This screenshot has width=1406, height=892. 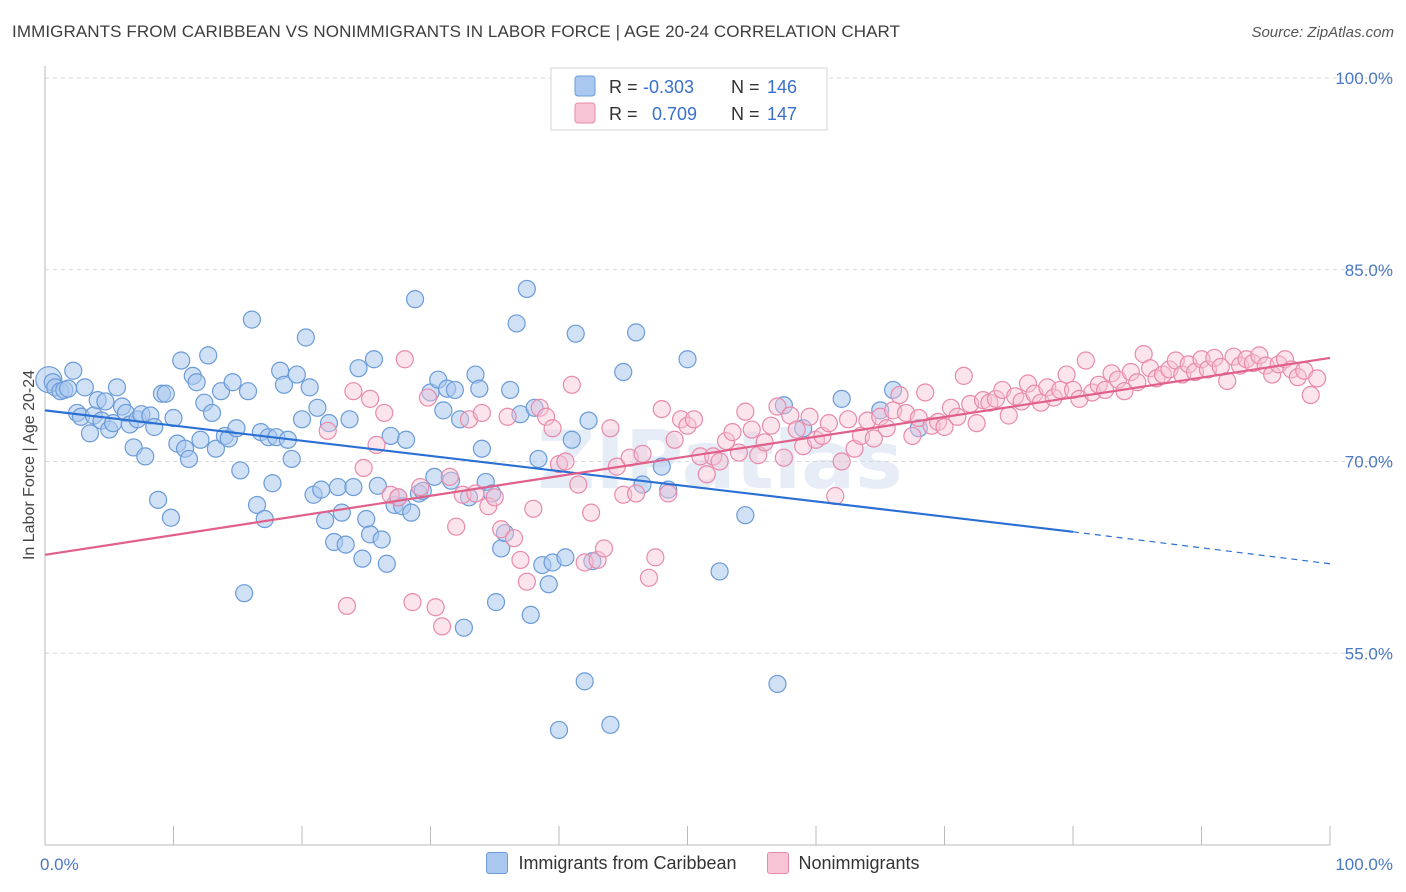 What do you see at coordinates (843, 863) in the screenshot?
I see `bottom-legend-item-nonimmigrants: Nonimmigrants` at bounding box center [843, 863].